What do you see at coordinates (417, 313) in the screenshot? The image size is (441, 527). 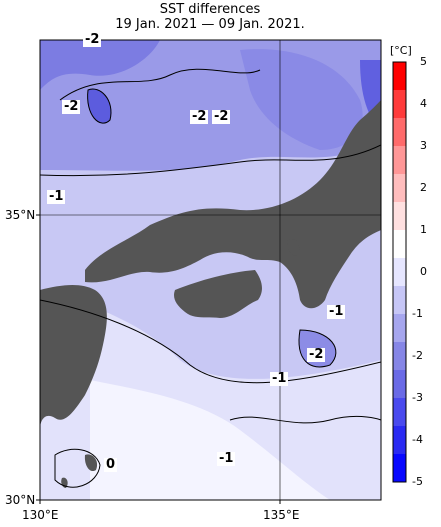 I see `colorbar-tick-label: -1` at bounding box center [417, 313].